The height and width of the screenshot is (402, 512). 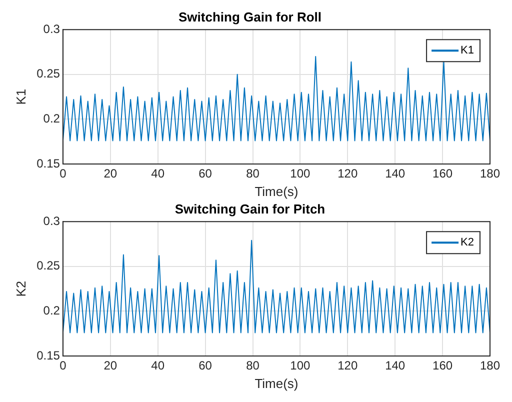 I want to click on legend-label: K1, so click(x=467, y=50).